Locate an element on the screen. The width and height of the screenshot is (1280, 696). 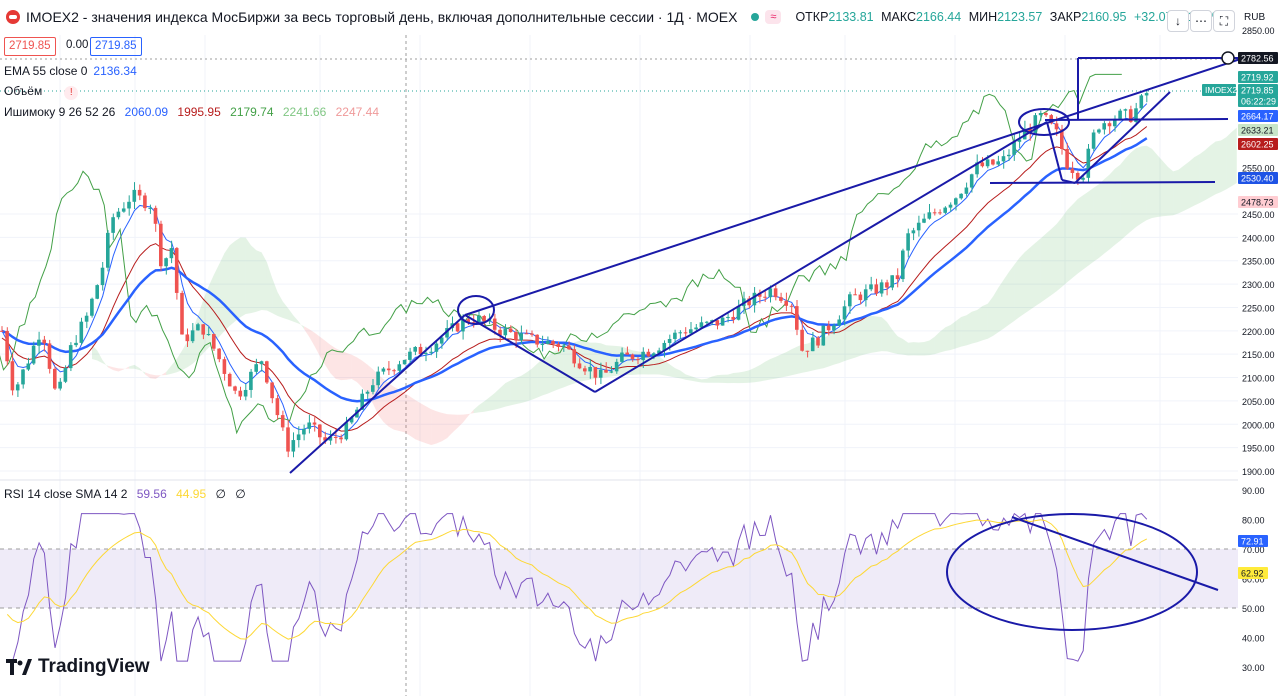
rsi-badge is located at coordinates (1253, 541).